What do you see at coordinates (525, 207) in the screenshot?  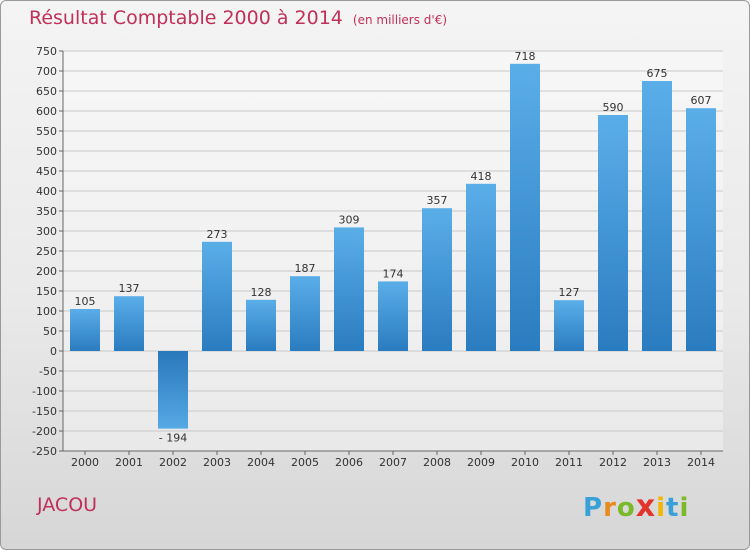 I see `bar-2010` at bounding box center [525, 207].